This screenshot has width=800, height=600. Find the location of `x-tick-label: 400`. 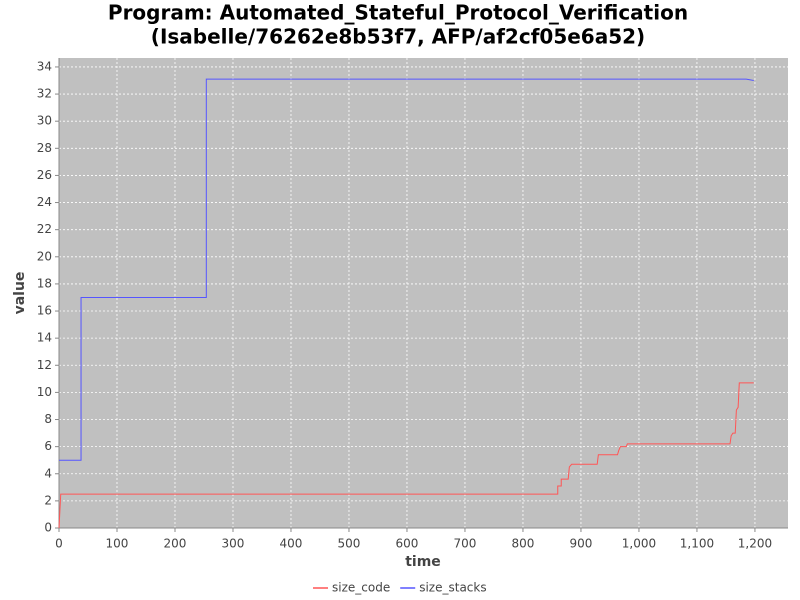

x-tick-label: 400 is located at coordinates (291, 544).